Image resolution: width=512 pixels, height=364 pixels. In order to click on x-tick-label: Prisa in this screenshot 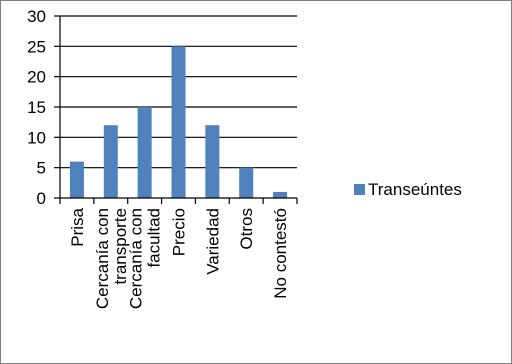, I will do `click(77, 226)`.